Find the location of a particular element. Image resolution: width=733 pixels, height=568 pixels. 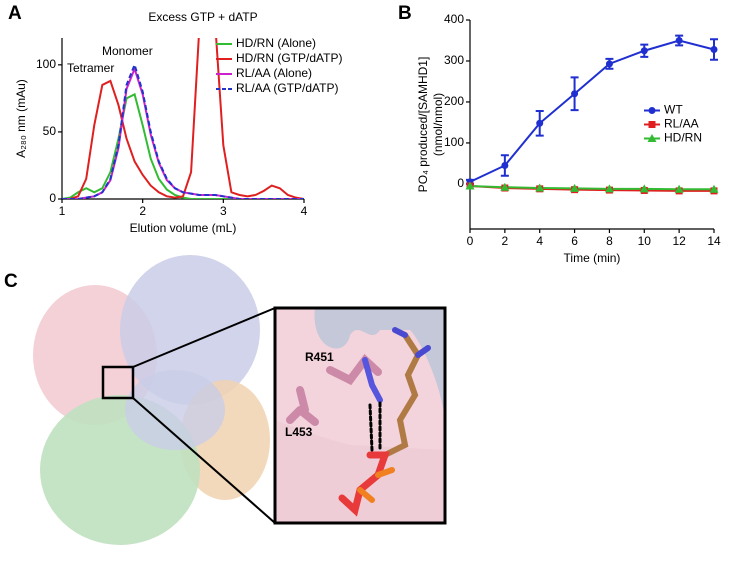

legend-label: HD/RN (Alone) is located at coordinates (276, 43).